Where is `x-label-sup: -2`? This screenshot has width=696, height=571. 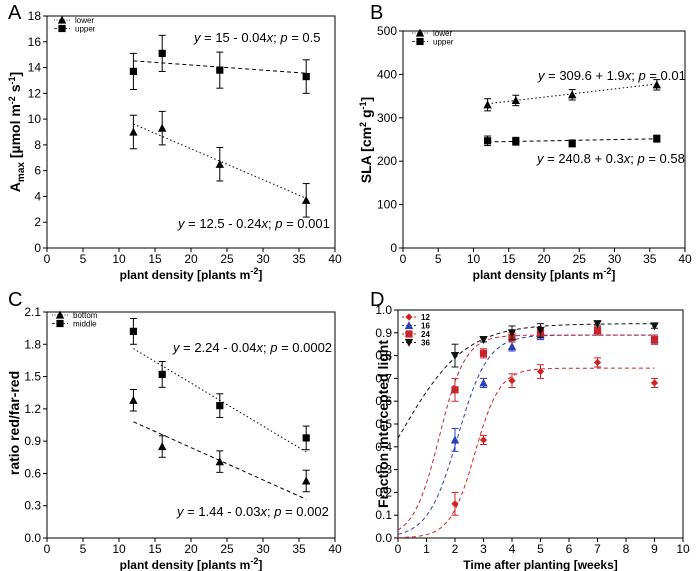 x-label-sup: -2 is located at coordinates (254, 561).